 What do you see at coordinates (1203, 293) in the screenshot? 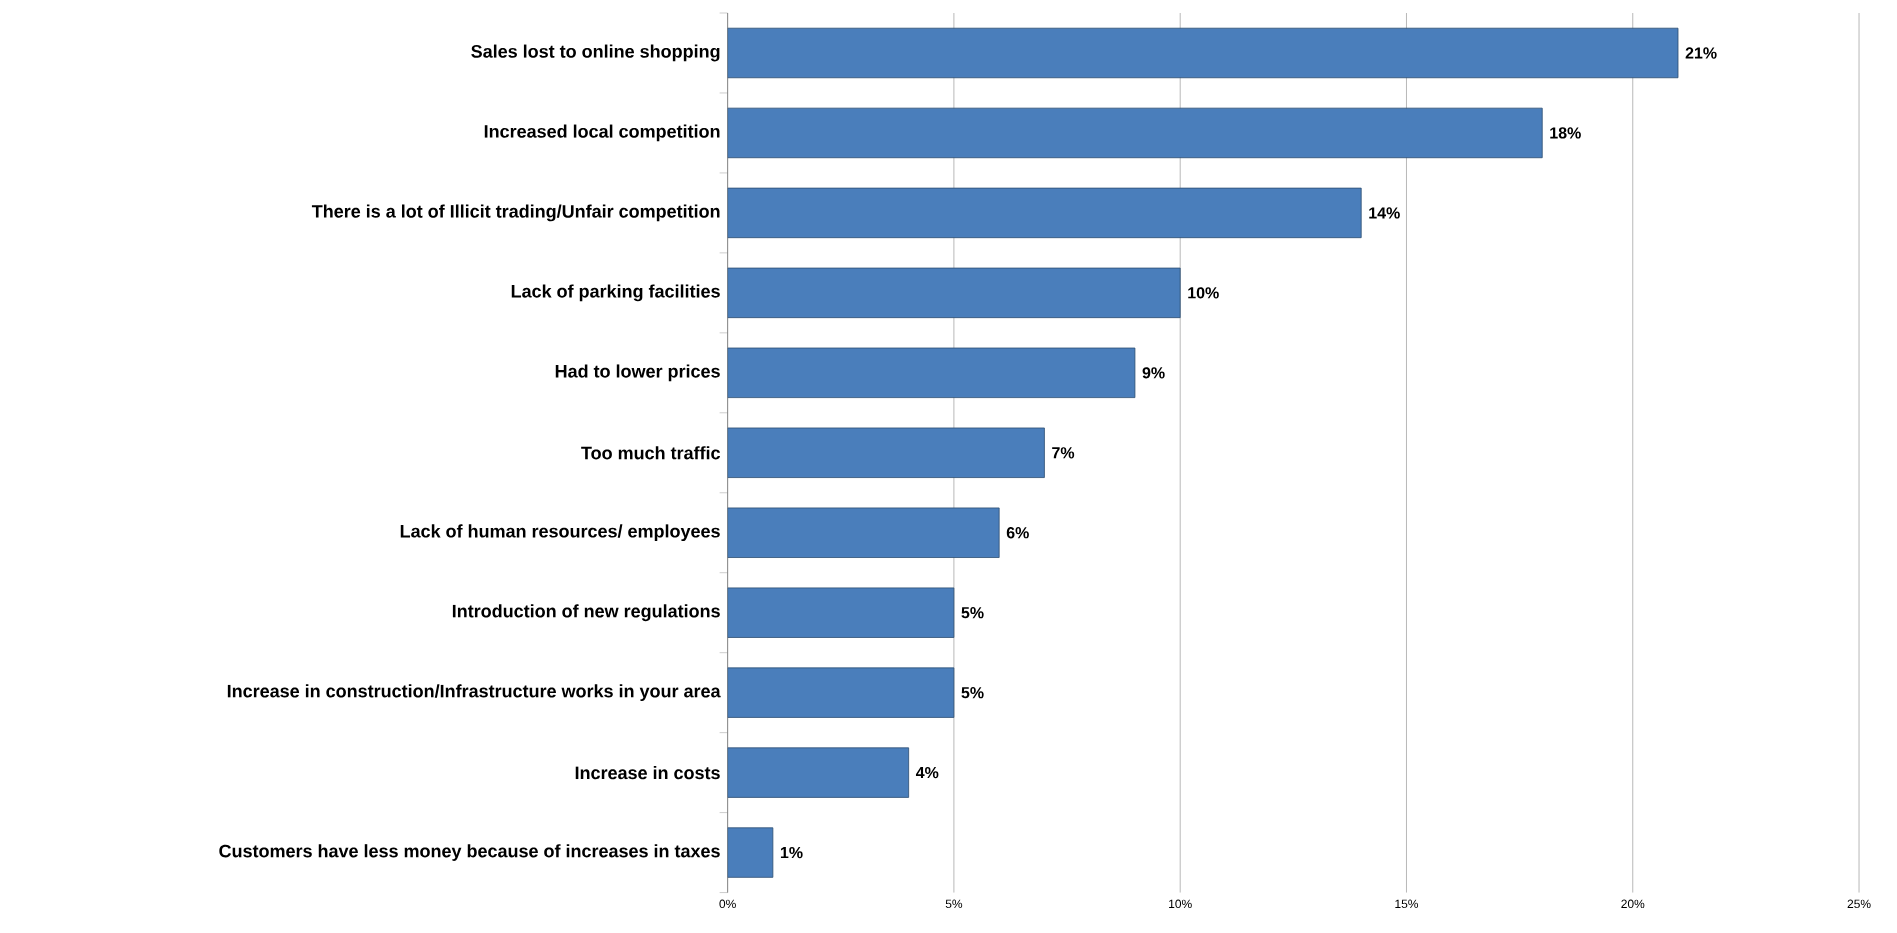
I see `data-label: 10%` at bounding box center [1203, 293].